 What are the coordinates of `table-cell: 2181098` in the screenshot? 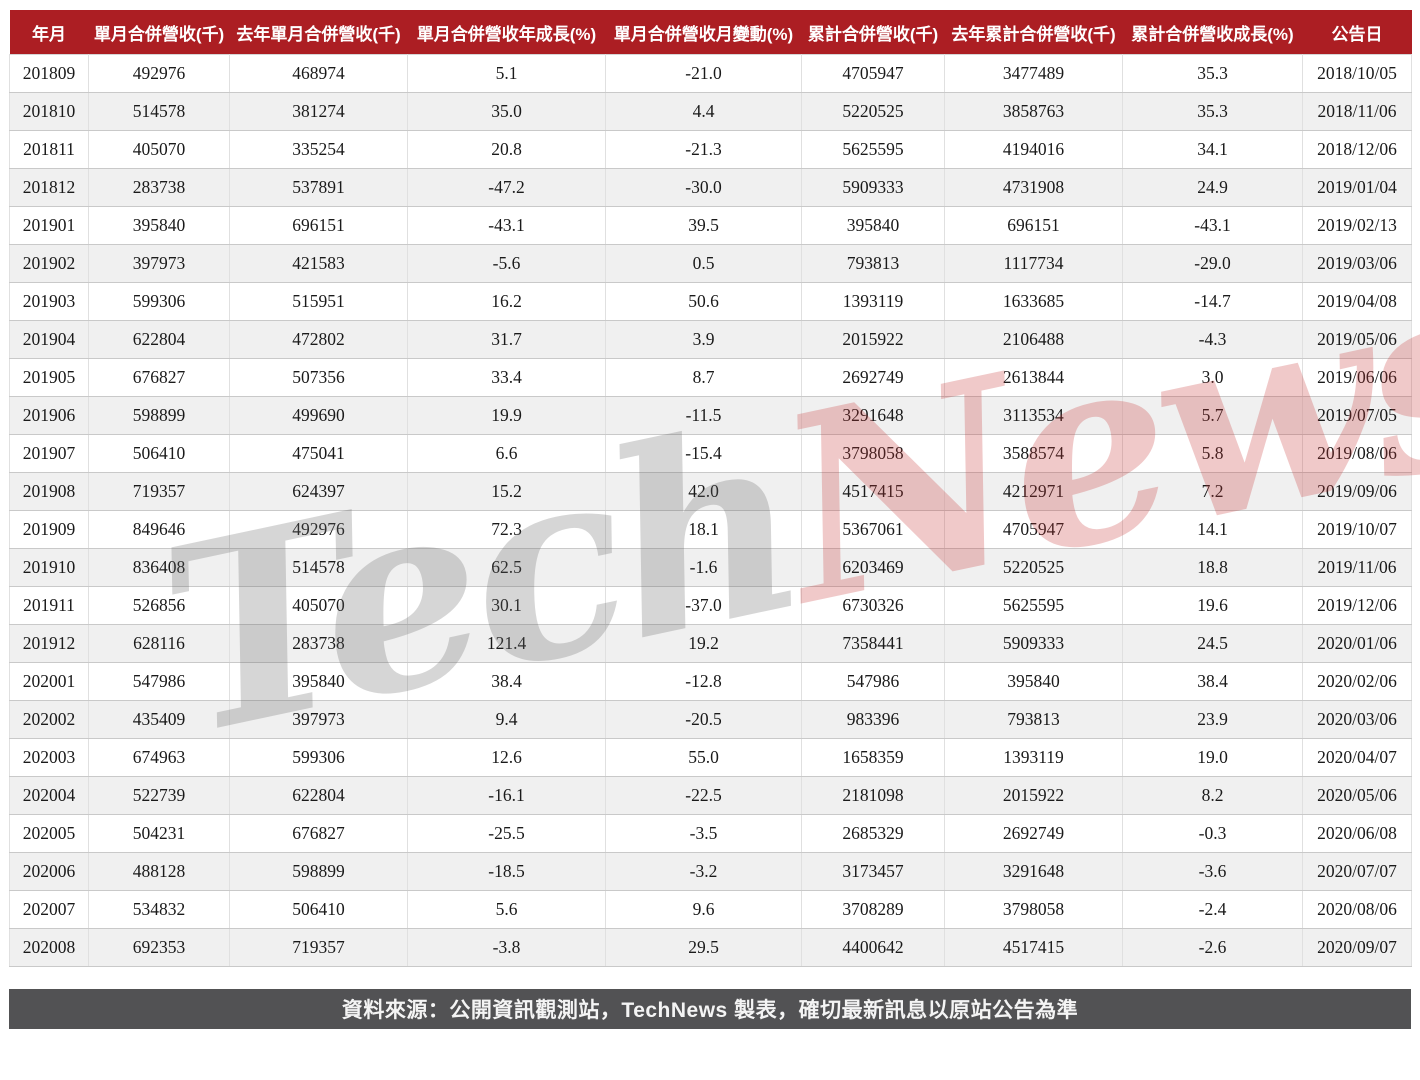 It's located at (873, 795).